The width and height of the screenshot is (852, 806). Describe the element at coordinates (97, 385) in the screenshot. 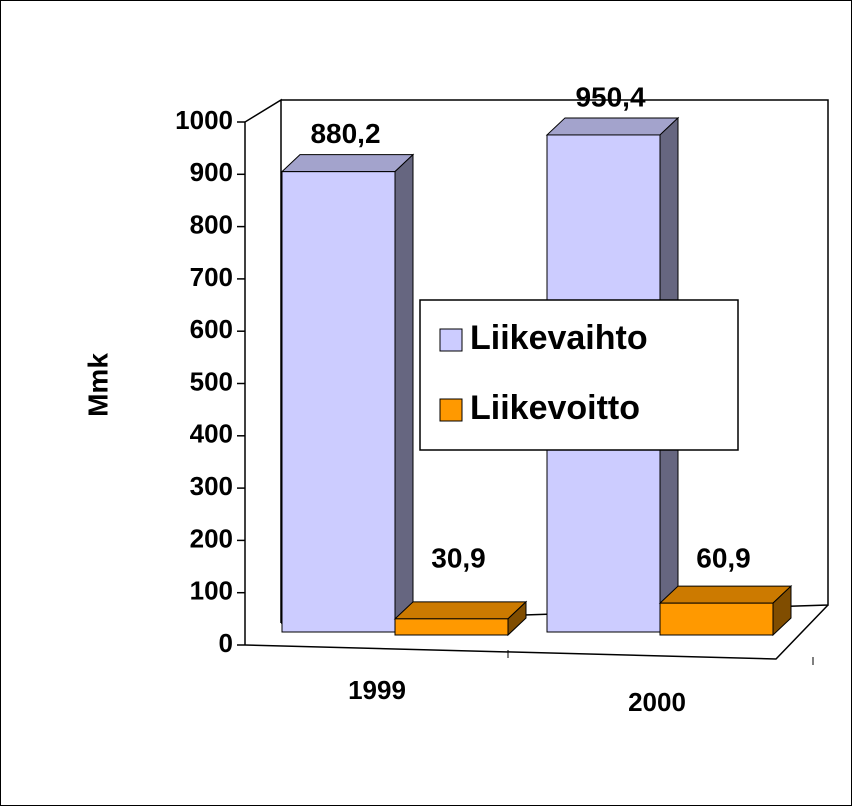

I see `y-axis-label: Mmk` at that location.